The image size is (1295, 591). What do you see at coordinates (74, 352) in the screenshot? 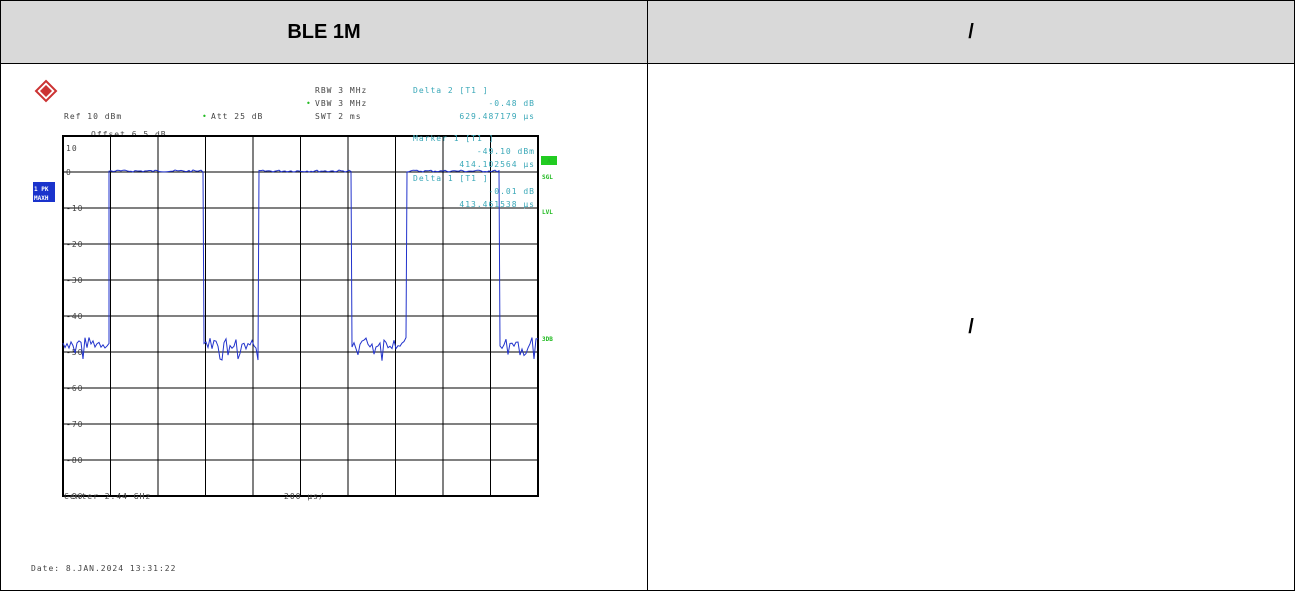
I see `y-label: -50` at bounding box center [74, 352].